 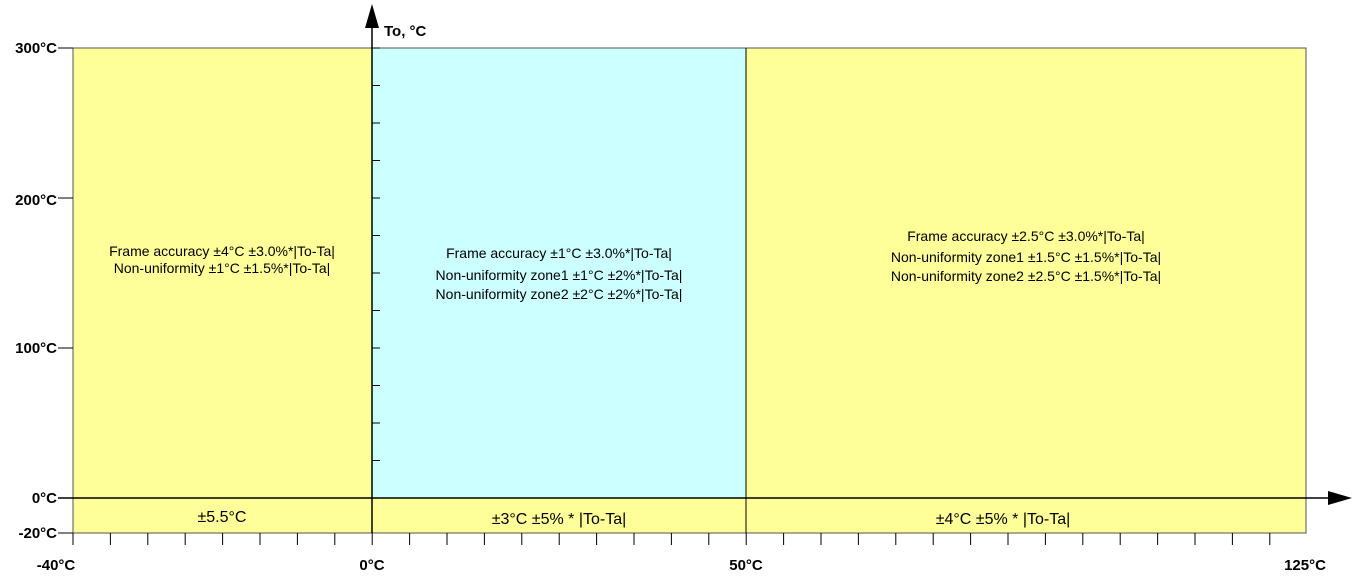 I want to click on right-bottom-accuracy: ±4°C ±5% * |To-Ta|, so click(x=1003, y=519).